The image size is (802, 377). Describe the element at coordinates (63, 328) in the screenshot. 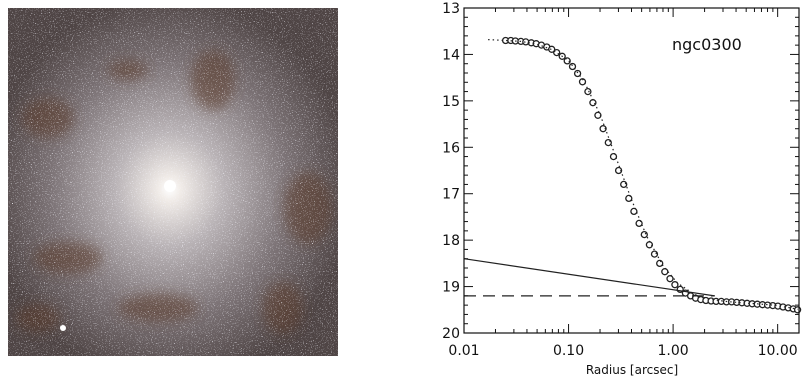

I see `bright-star` at that location.